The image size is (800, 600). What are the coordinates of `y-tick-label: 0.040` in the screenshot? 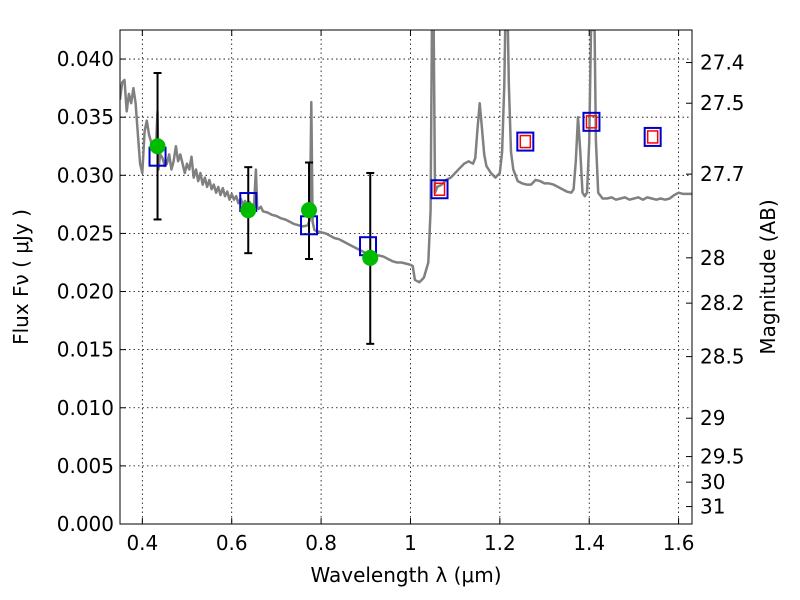 It's located at (85, 59).